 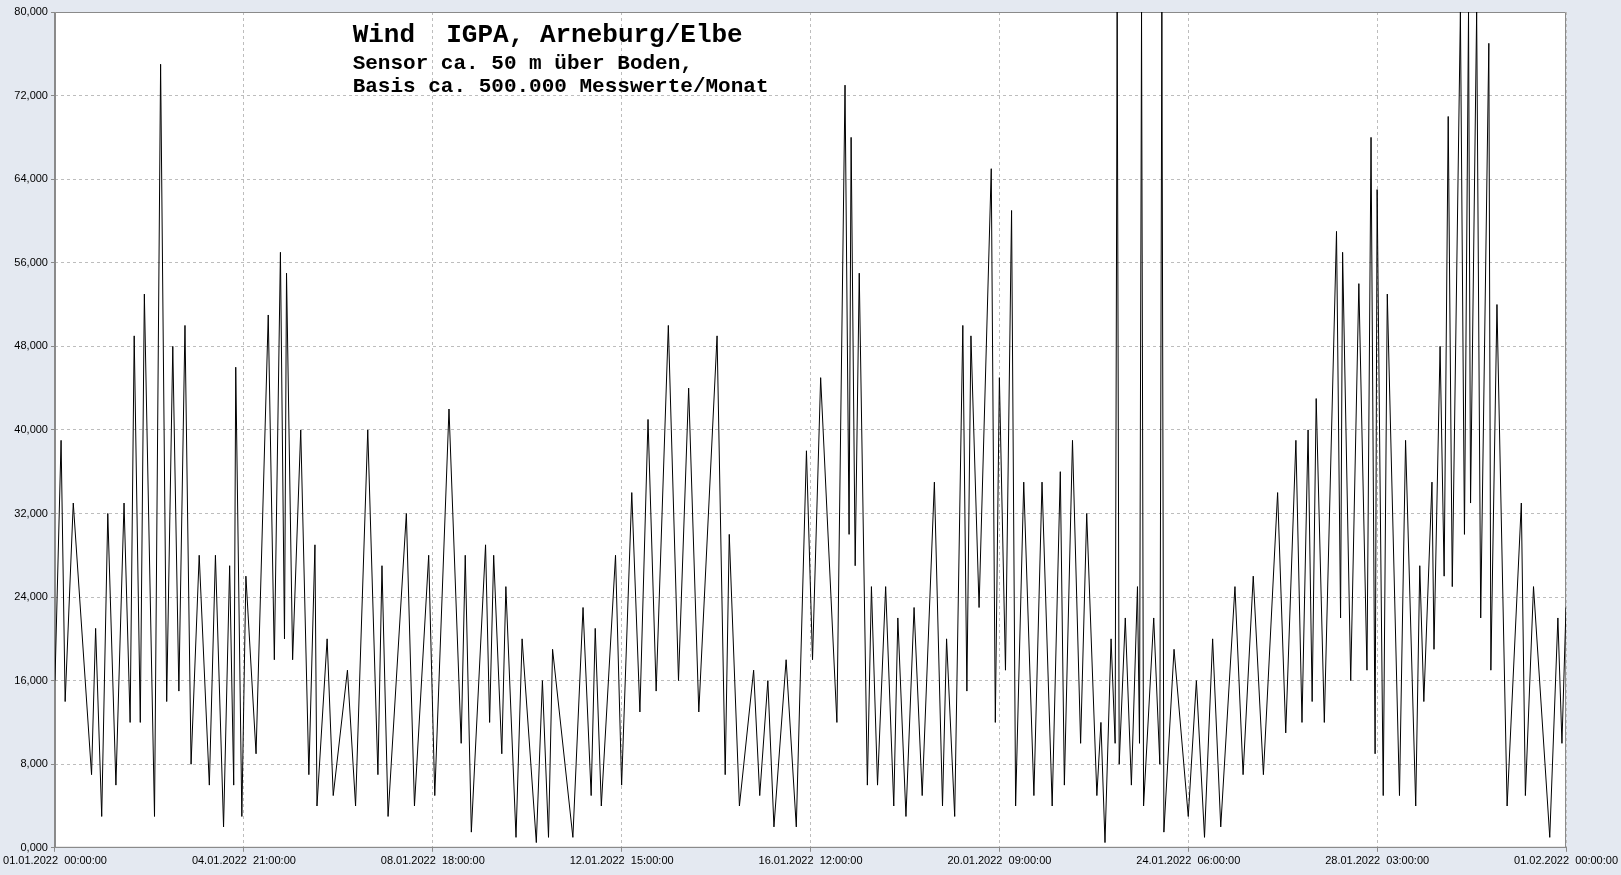 I want to click on y-tick-label: 56,000, so click(x=31, y=261).